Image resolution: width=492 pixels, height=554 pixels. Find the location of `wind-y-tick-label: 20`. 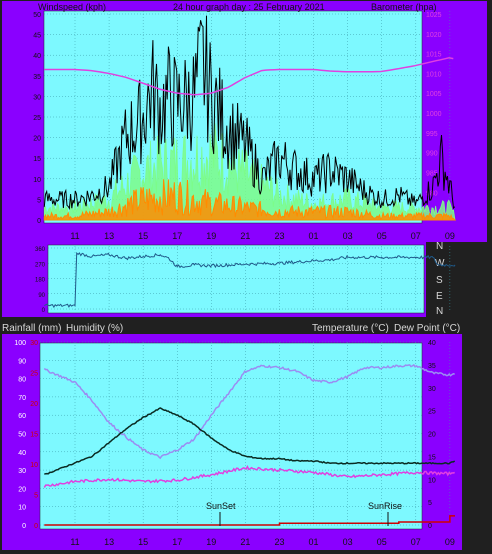

wind-y-tick-label: 20 is located at coordinates (37, 139).